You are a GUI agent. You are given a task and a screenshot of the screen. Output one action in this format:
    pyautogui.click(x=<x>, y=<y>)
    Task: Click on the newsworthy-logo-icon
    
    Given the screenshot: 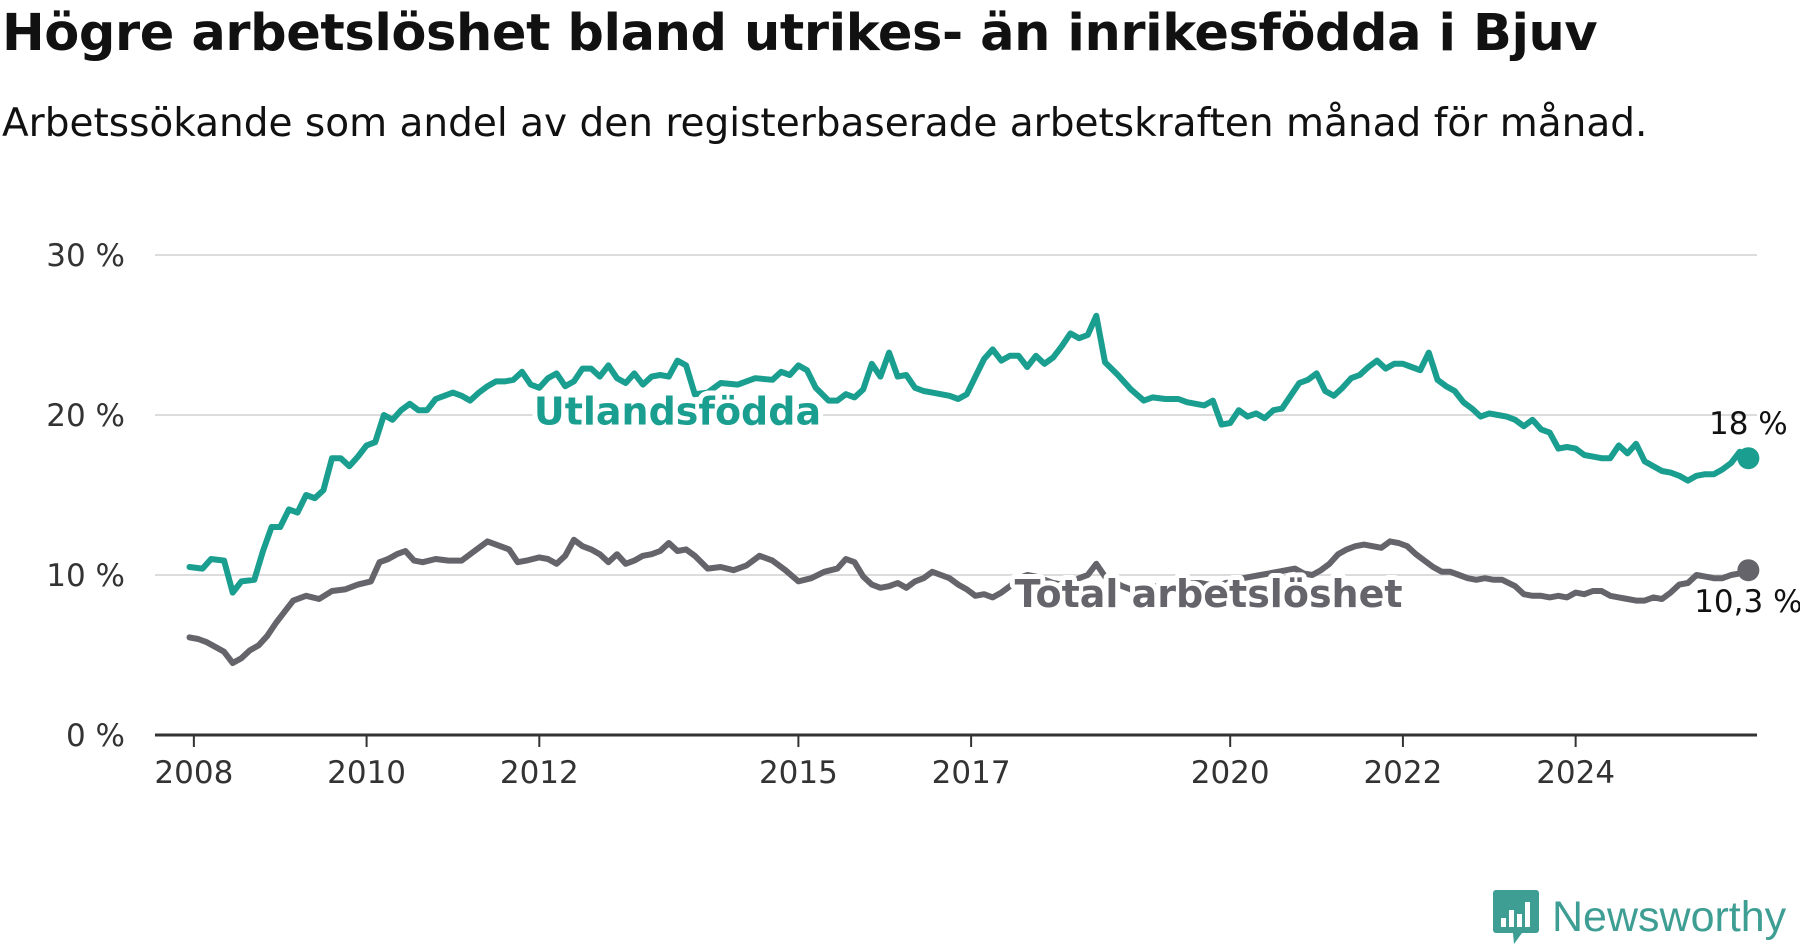 What is the action you would take?
    pyautogui.click(x=1516, y=917)
    